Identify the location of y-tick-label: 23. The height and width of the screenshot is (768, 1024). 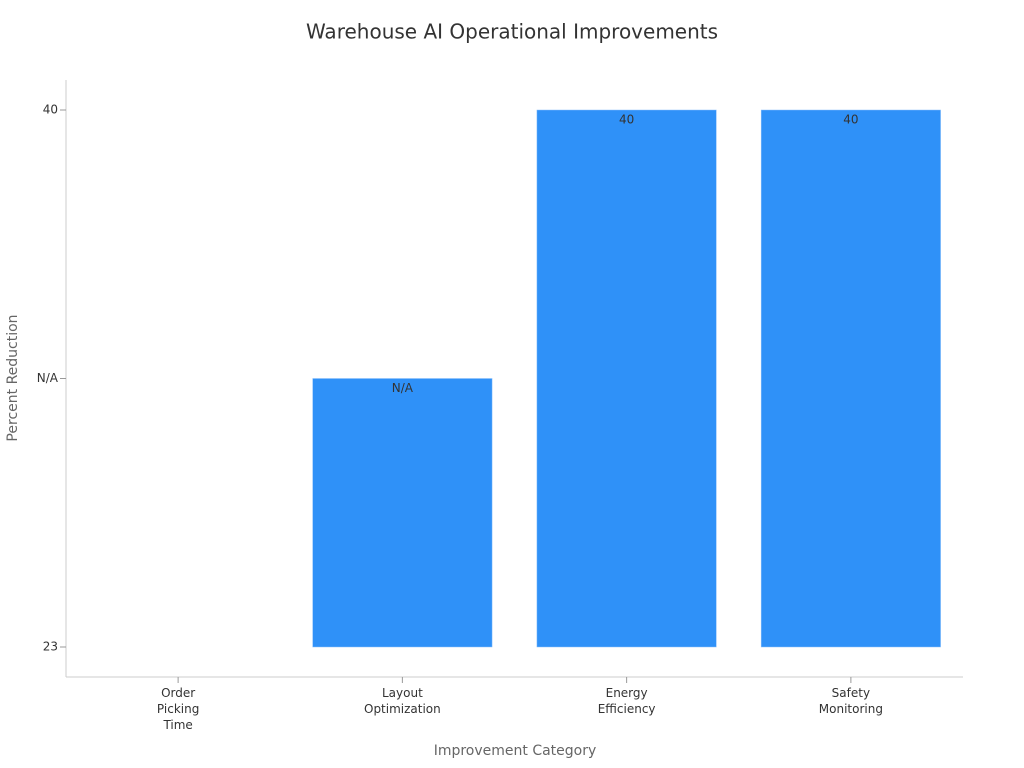
(50, 647).